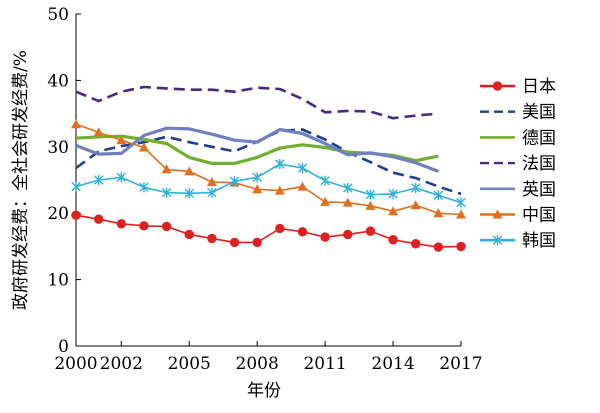  Describe the element at coordinates (58, 214) in the screenshot. I see `y-tick-label: 20` at that location.